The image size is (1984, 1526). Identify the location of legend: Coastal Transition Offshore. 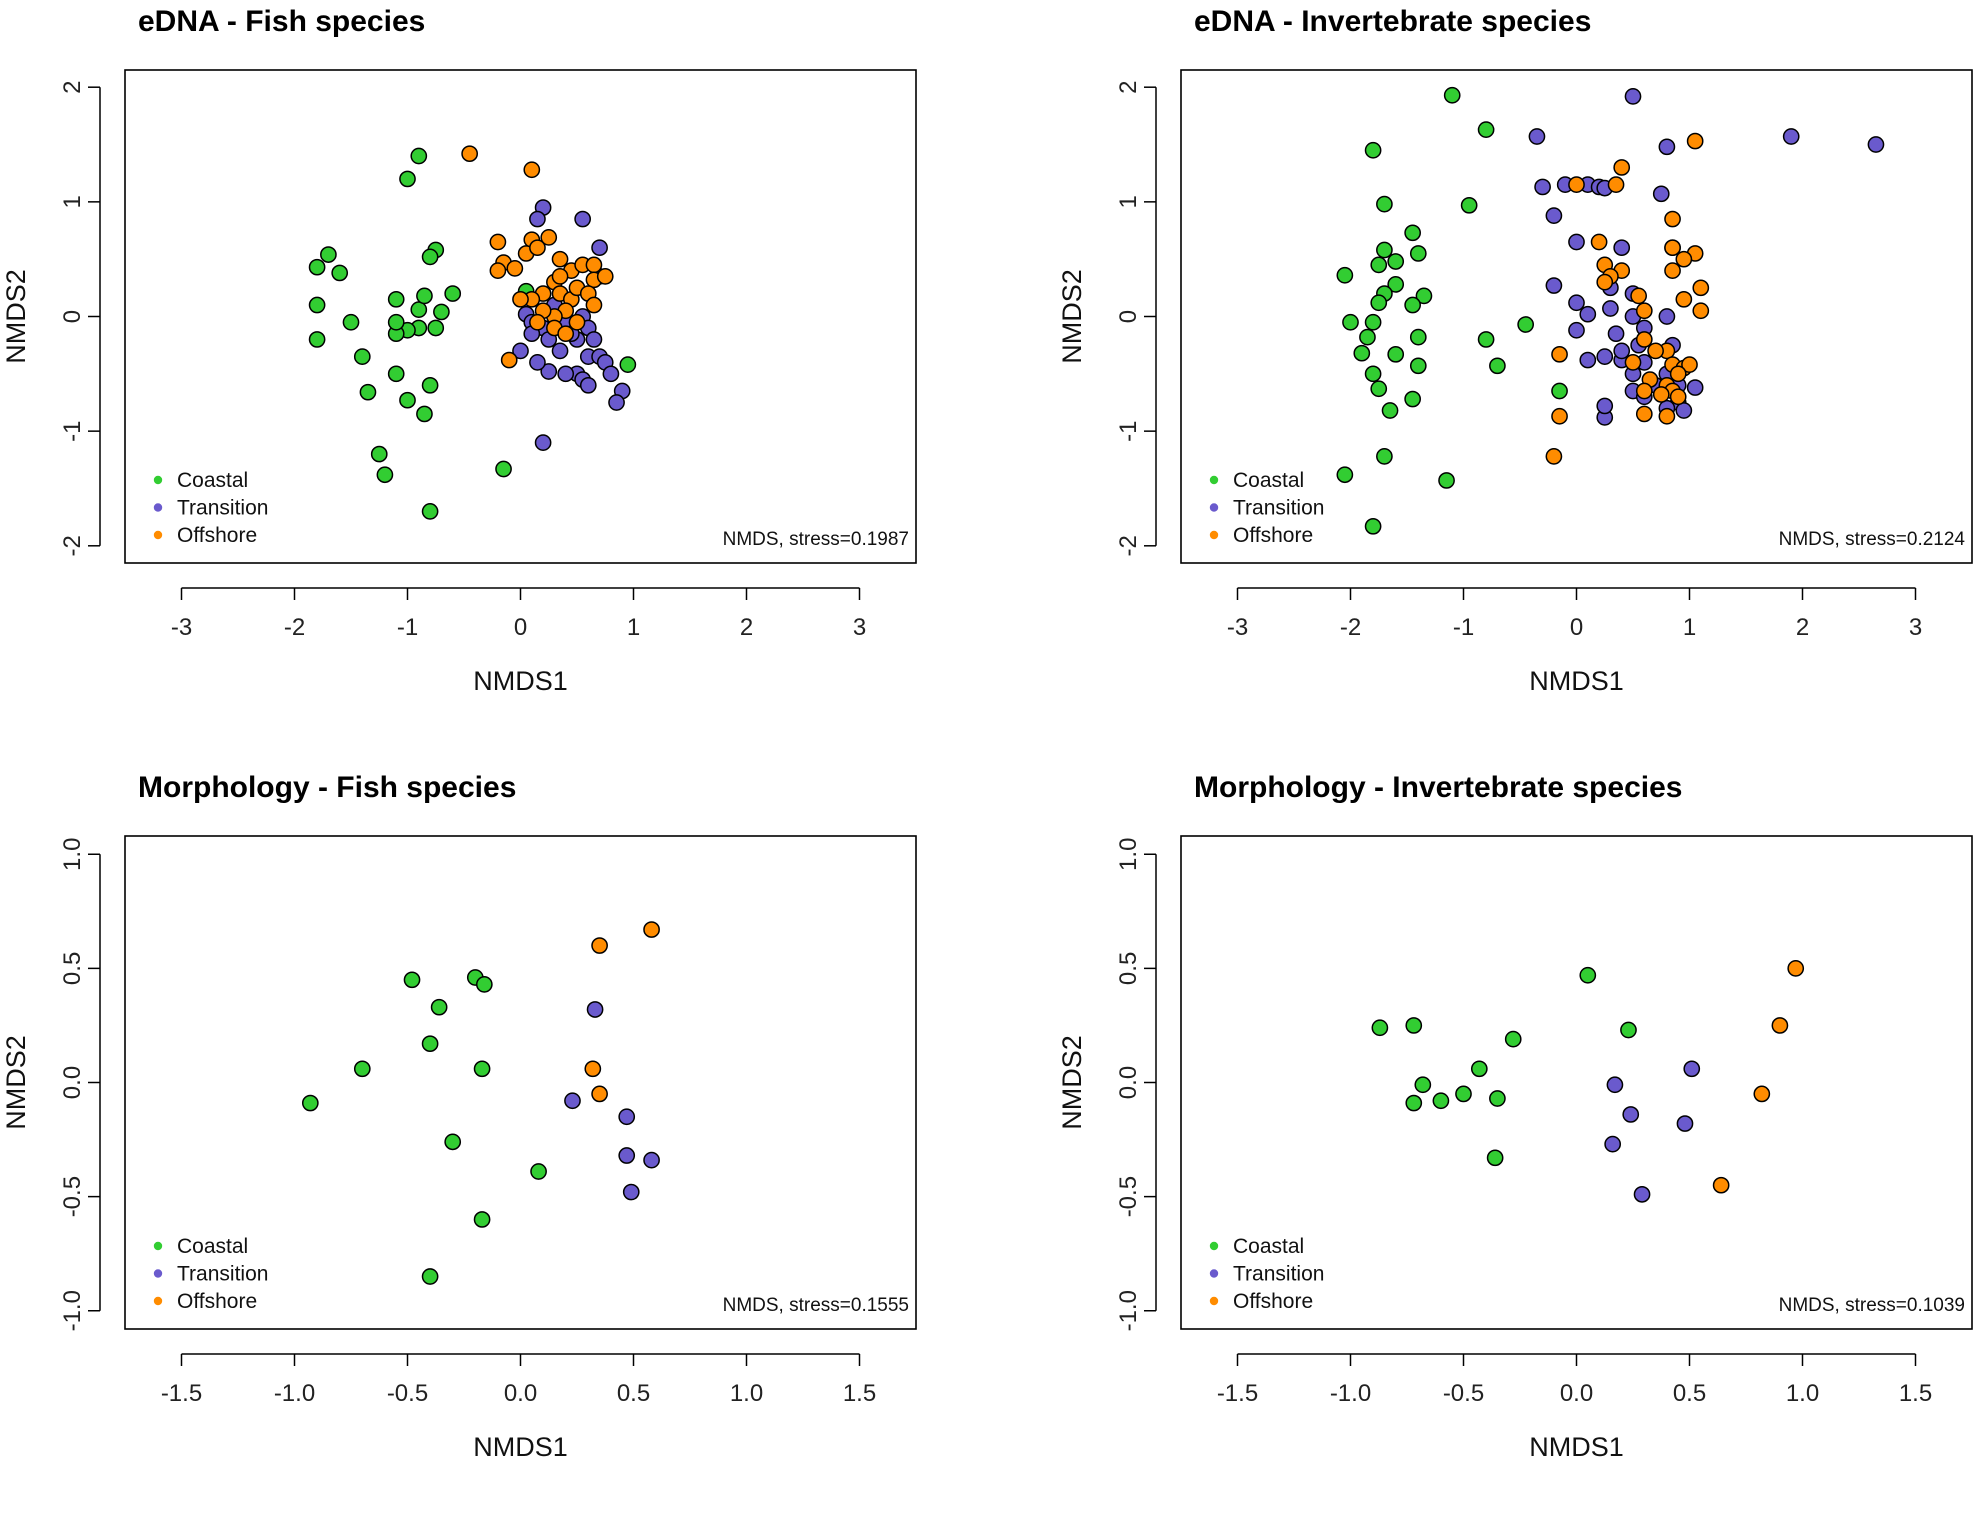
(1266, 1274).